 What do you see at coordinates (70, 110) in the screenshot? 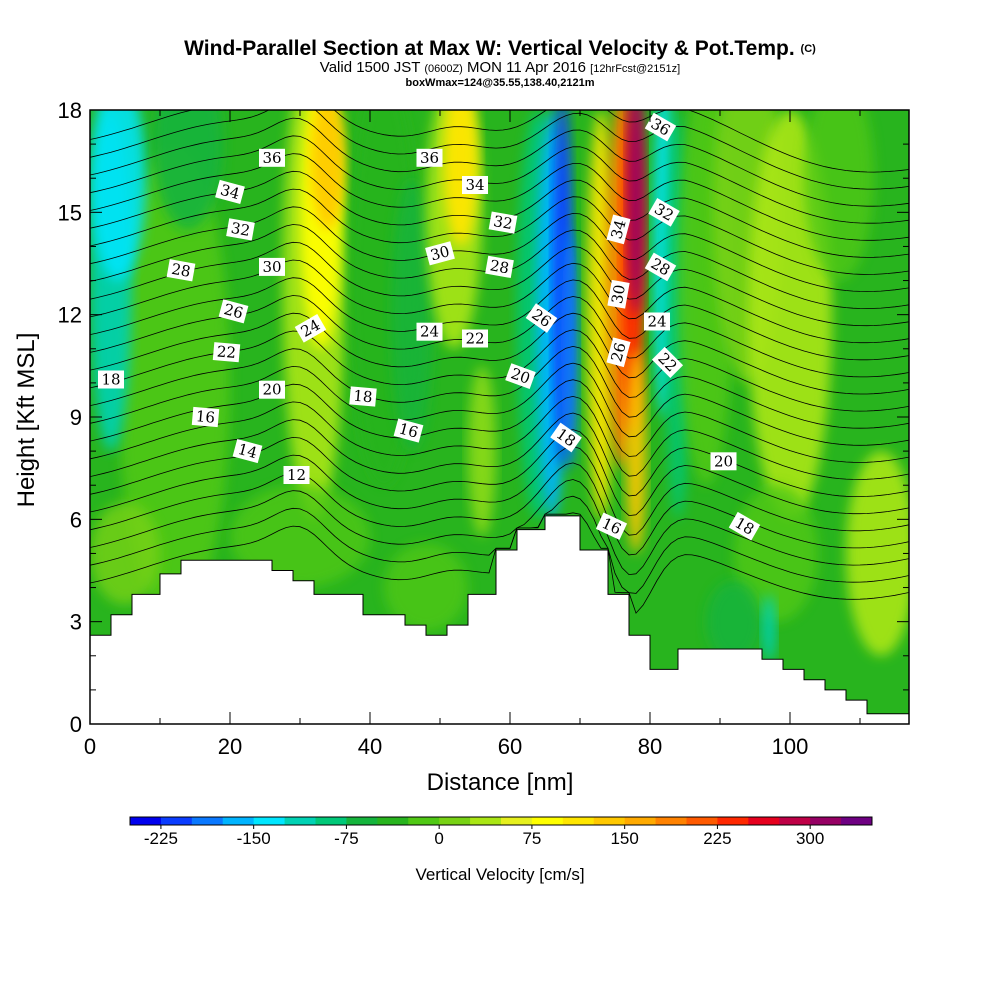
I see `y-tick-label: 18` at bounding box center [70, 110].